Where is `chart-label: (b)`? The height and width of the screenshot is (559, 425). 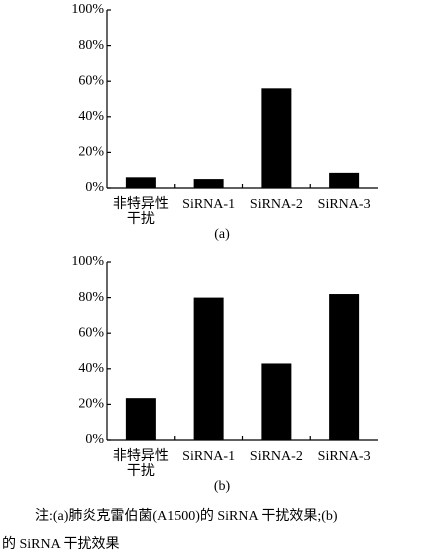 chart-label: (b) is located at coordinates (222, 486).